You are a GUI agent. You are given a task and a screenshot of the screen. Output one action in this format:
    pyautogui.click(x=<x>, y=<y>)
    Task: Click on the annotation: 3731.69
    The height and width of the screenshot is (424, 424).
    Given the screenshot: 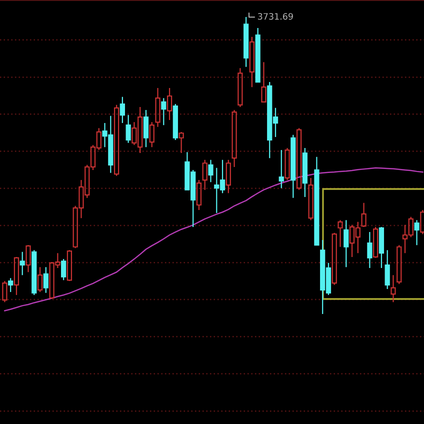 What is the action you would take?
    pyautogui.click(x=275, y=16)
    